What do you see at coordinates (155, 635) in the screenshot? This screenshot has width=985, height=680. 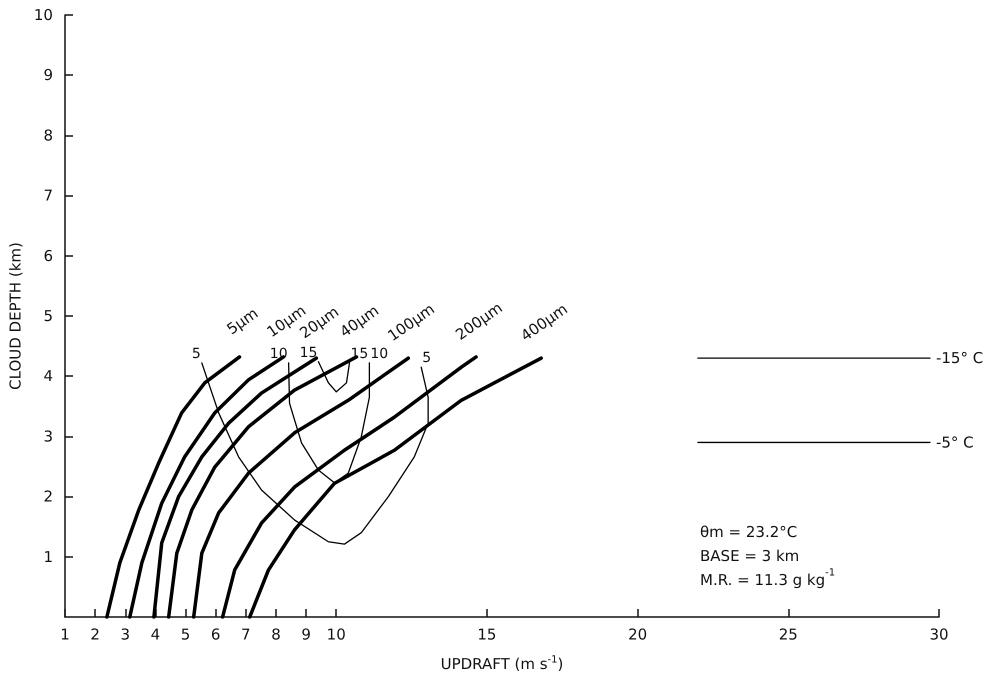 I see `x-tick-label: 4` at bounding box center [155, 635].